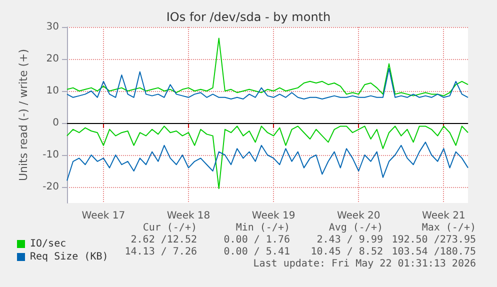 Image resolution: width=497 pixels, height=287 pixels. What do you see at coordinates (434, 240) in the screenshot?
I see `text: 192.50 /273.95` at bounding box center [434, 240].